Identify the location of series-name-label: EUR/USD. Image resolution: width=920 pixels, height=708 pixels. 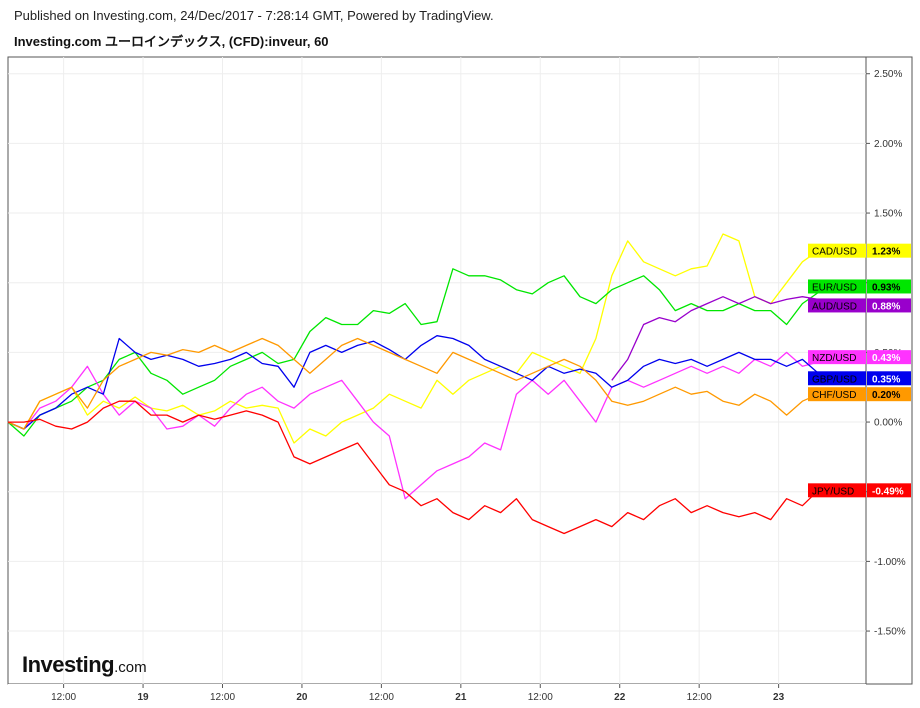
(834, 287).